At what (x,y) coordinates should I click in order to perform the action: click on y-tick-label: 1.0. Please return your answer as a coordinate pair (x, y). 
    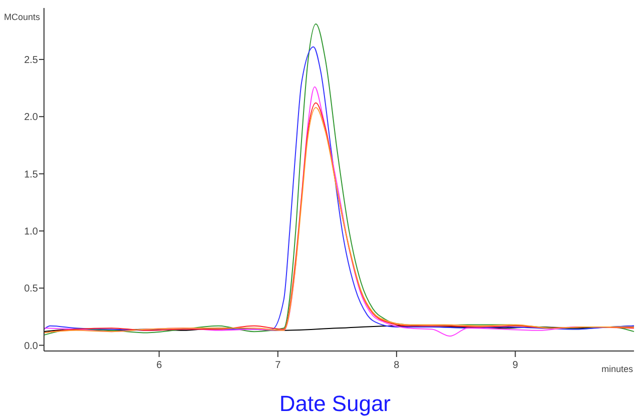
    Looking at the image, I should click on (31, 232).